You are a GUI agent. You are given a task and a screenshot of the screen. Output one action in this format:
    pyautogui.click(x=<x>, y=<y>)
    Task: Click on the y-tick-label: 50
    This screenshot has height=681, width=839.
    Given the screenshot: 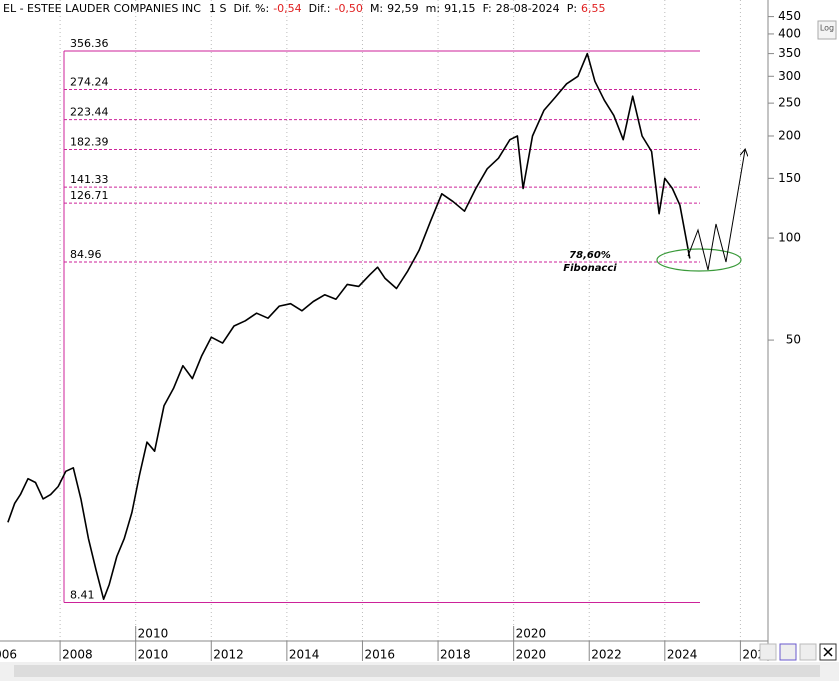 What is the action you would take?
    pyautogui.click(x=793, y=340)
    